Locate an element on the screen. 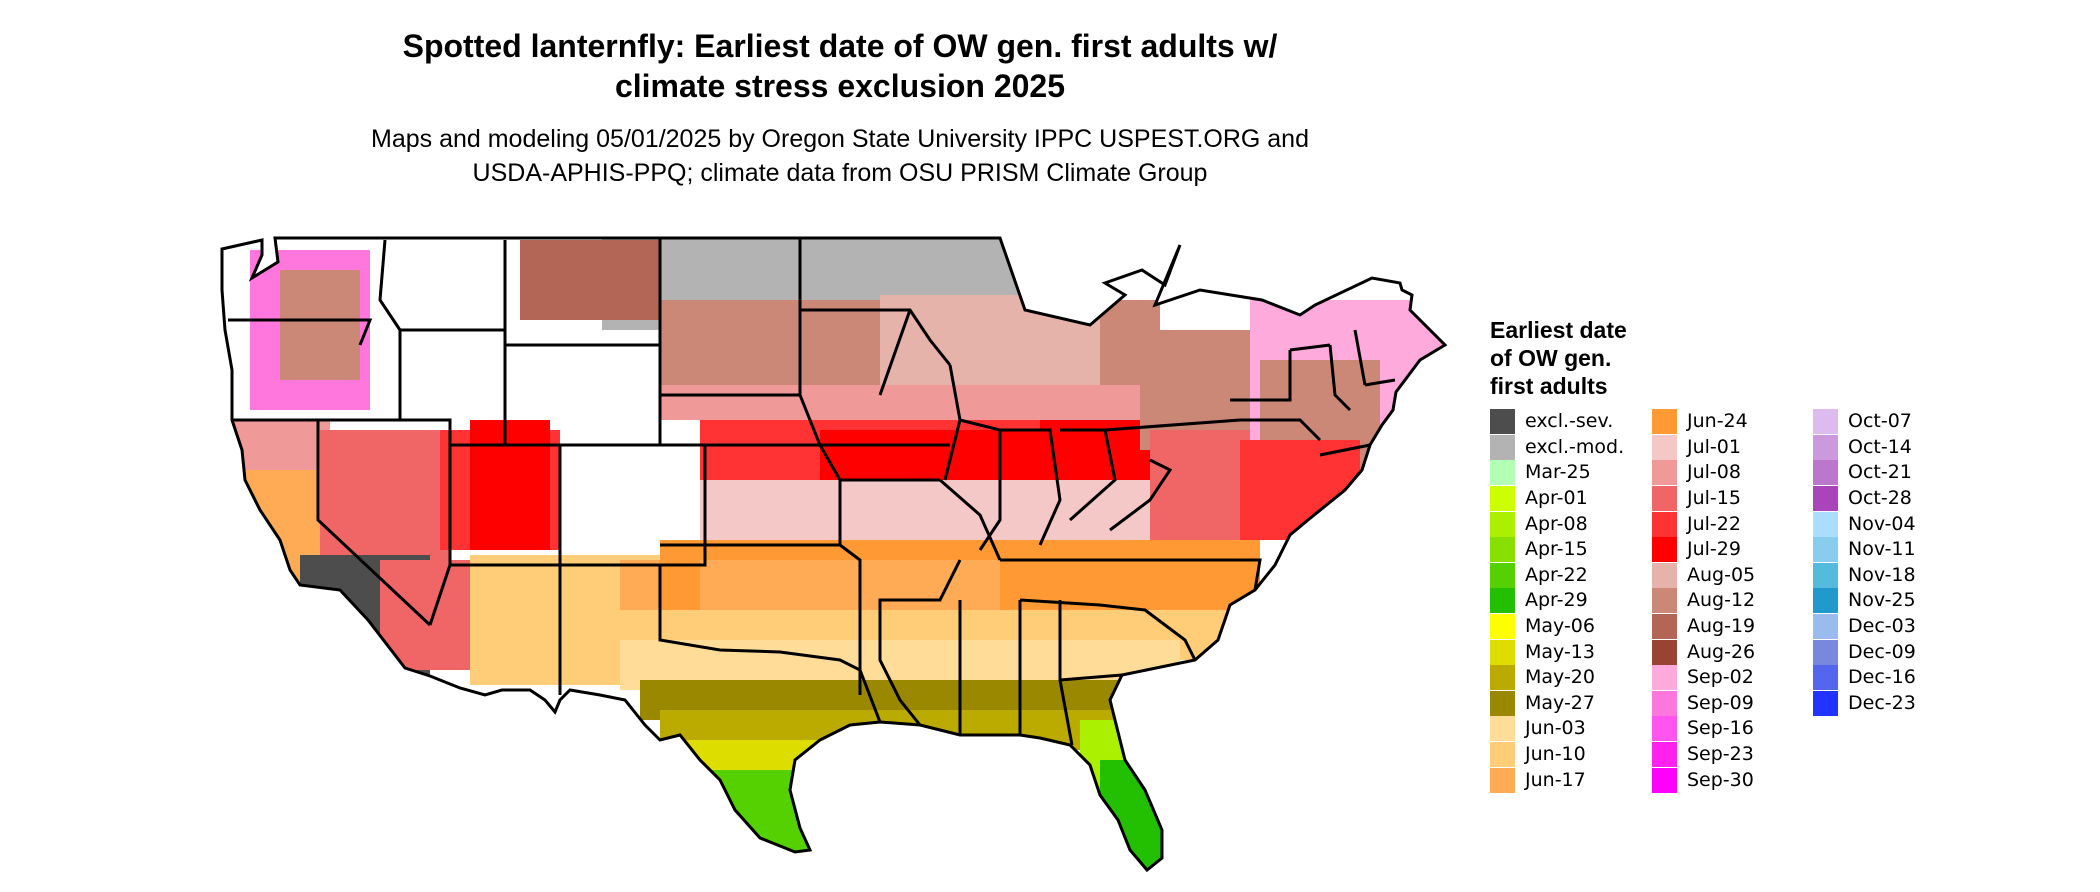 This screenshot has height=892, width=2100. legend-item: May-27 is located at coordinates (1557, 703).